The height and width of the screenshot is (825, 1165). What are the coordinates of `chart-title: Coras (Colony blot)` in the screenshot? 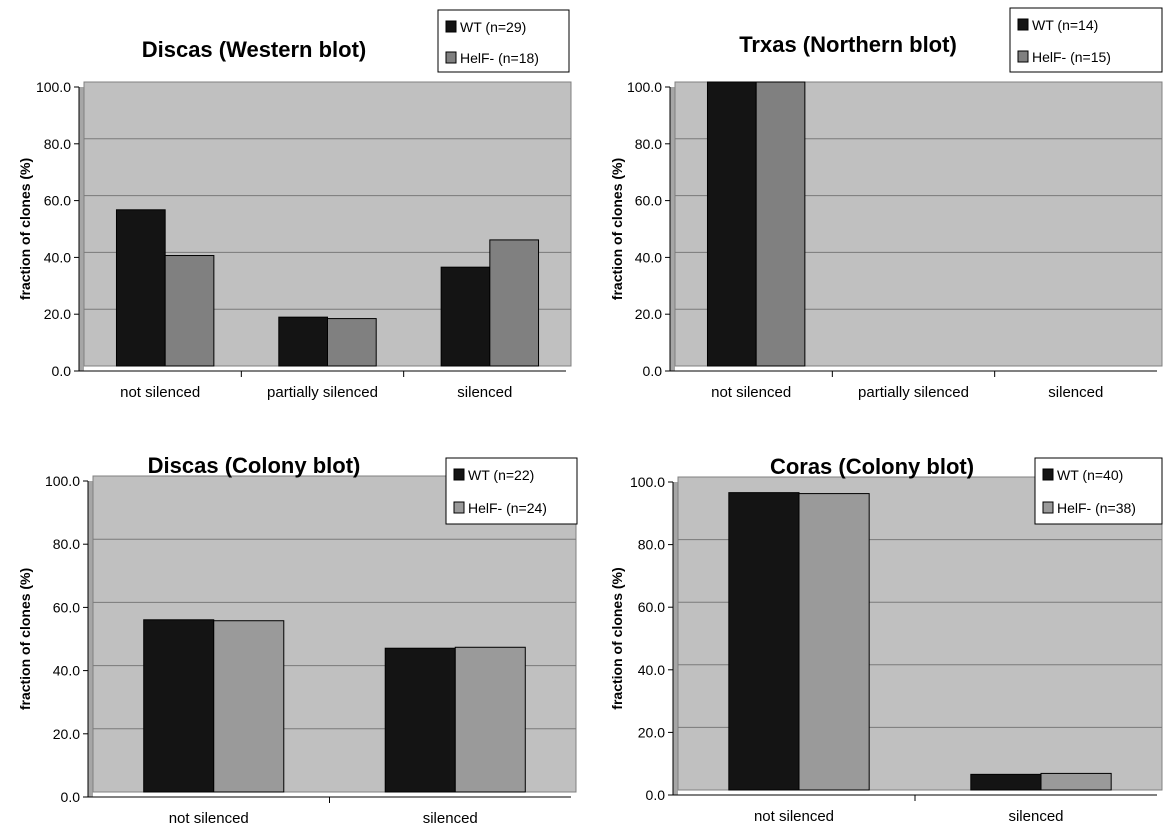 It's located at (872, 466).